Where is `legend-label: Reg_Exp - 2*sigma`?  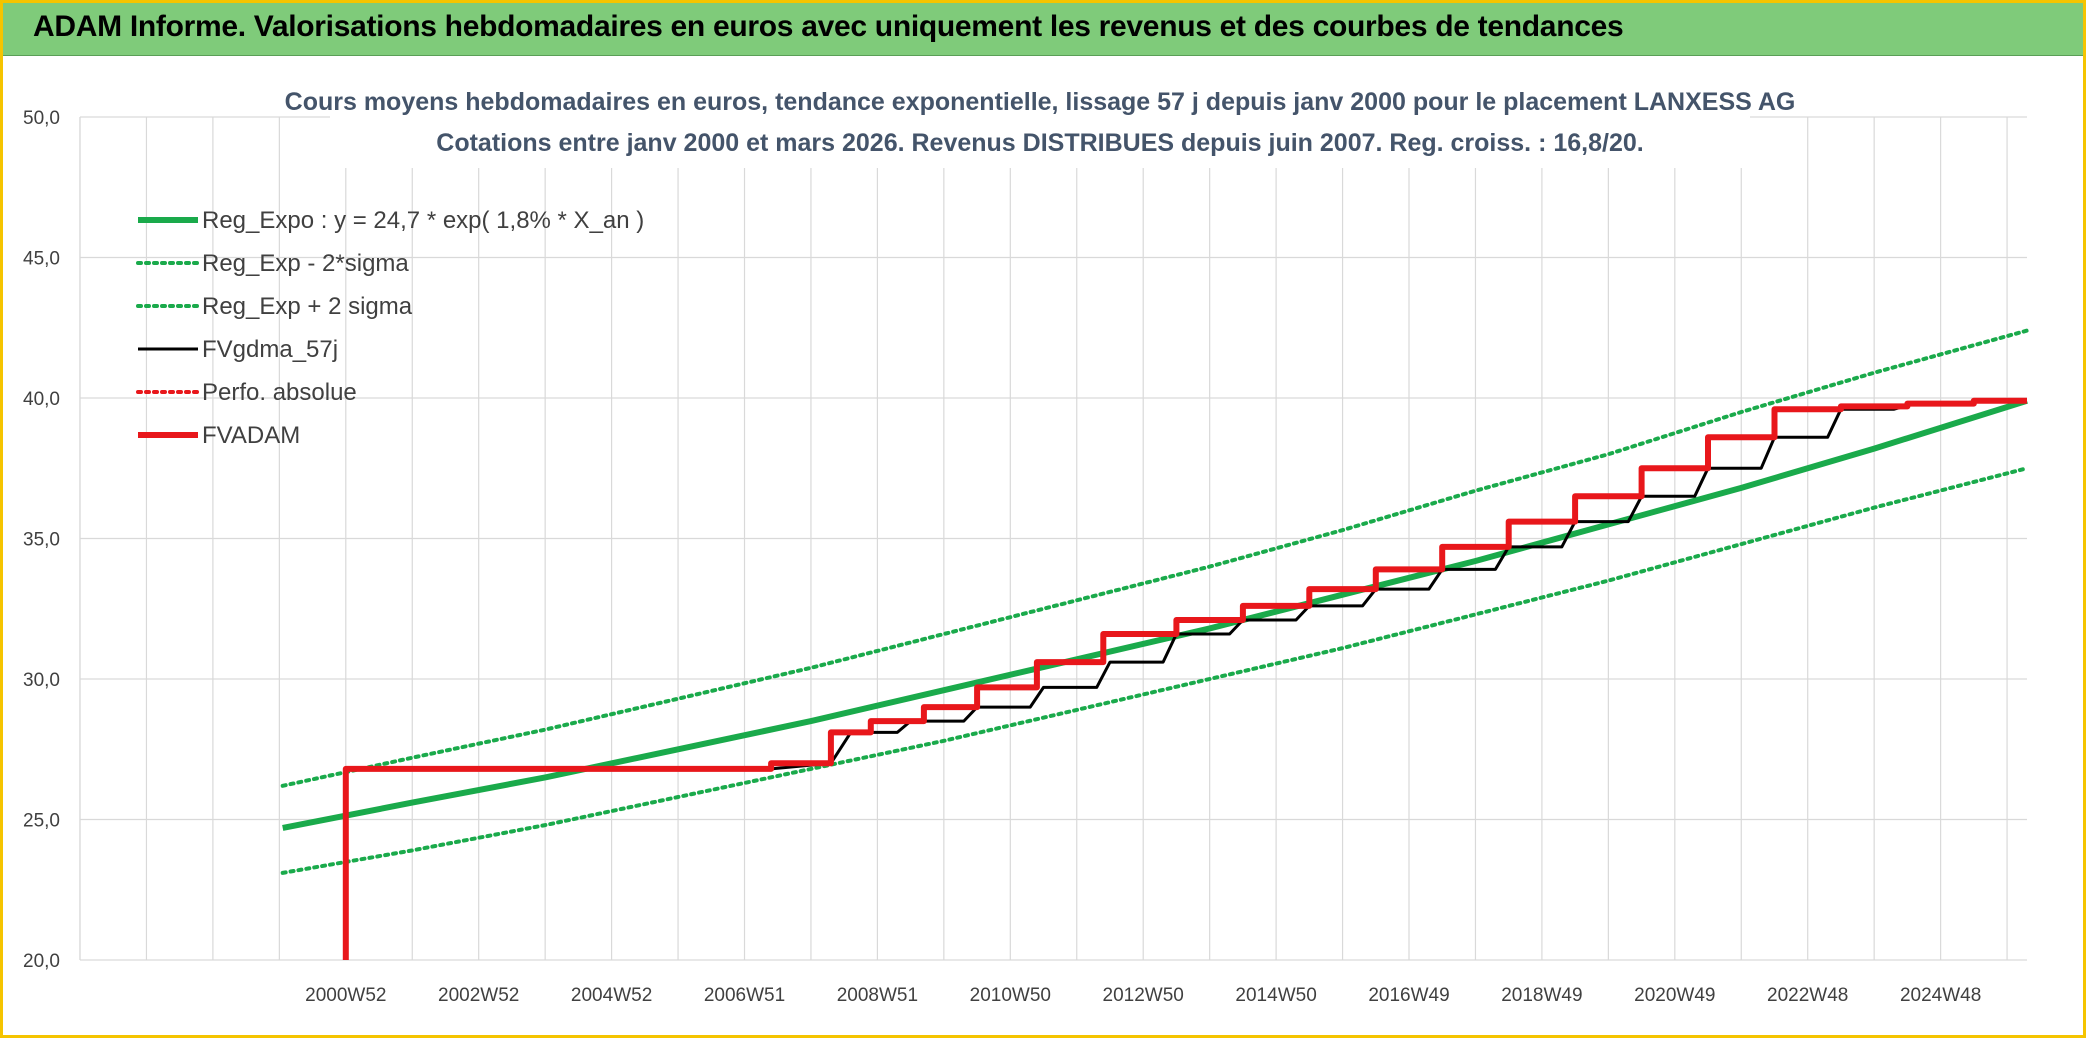 legend-label: Reg_Exp - 2*sigma is located at coordinates (305, 263).